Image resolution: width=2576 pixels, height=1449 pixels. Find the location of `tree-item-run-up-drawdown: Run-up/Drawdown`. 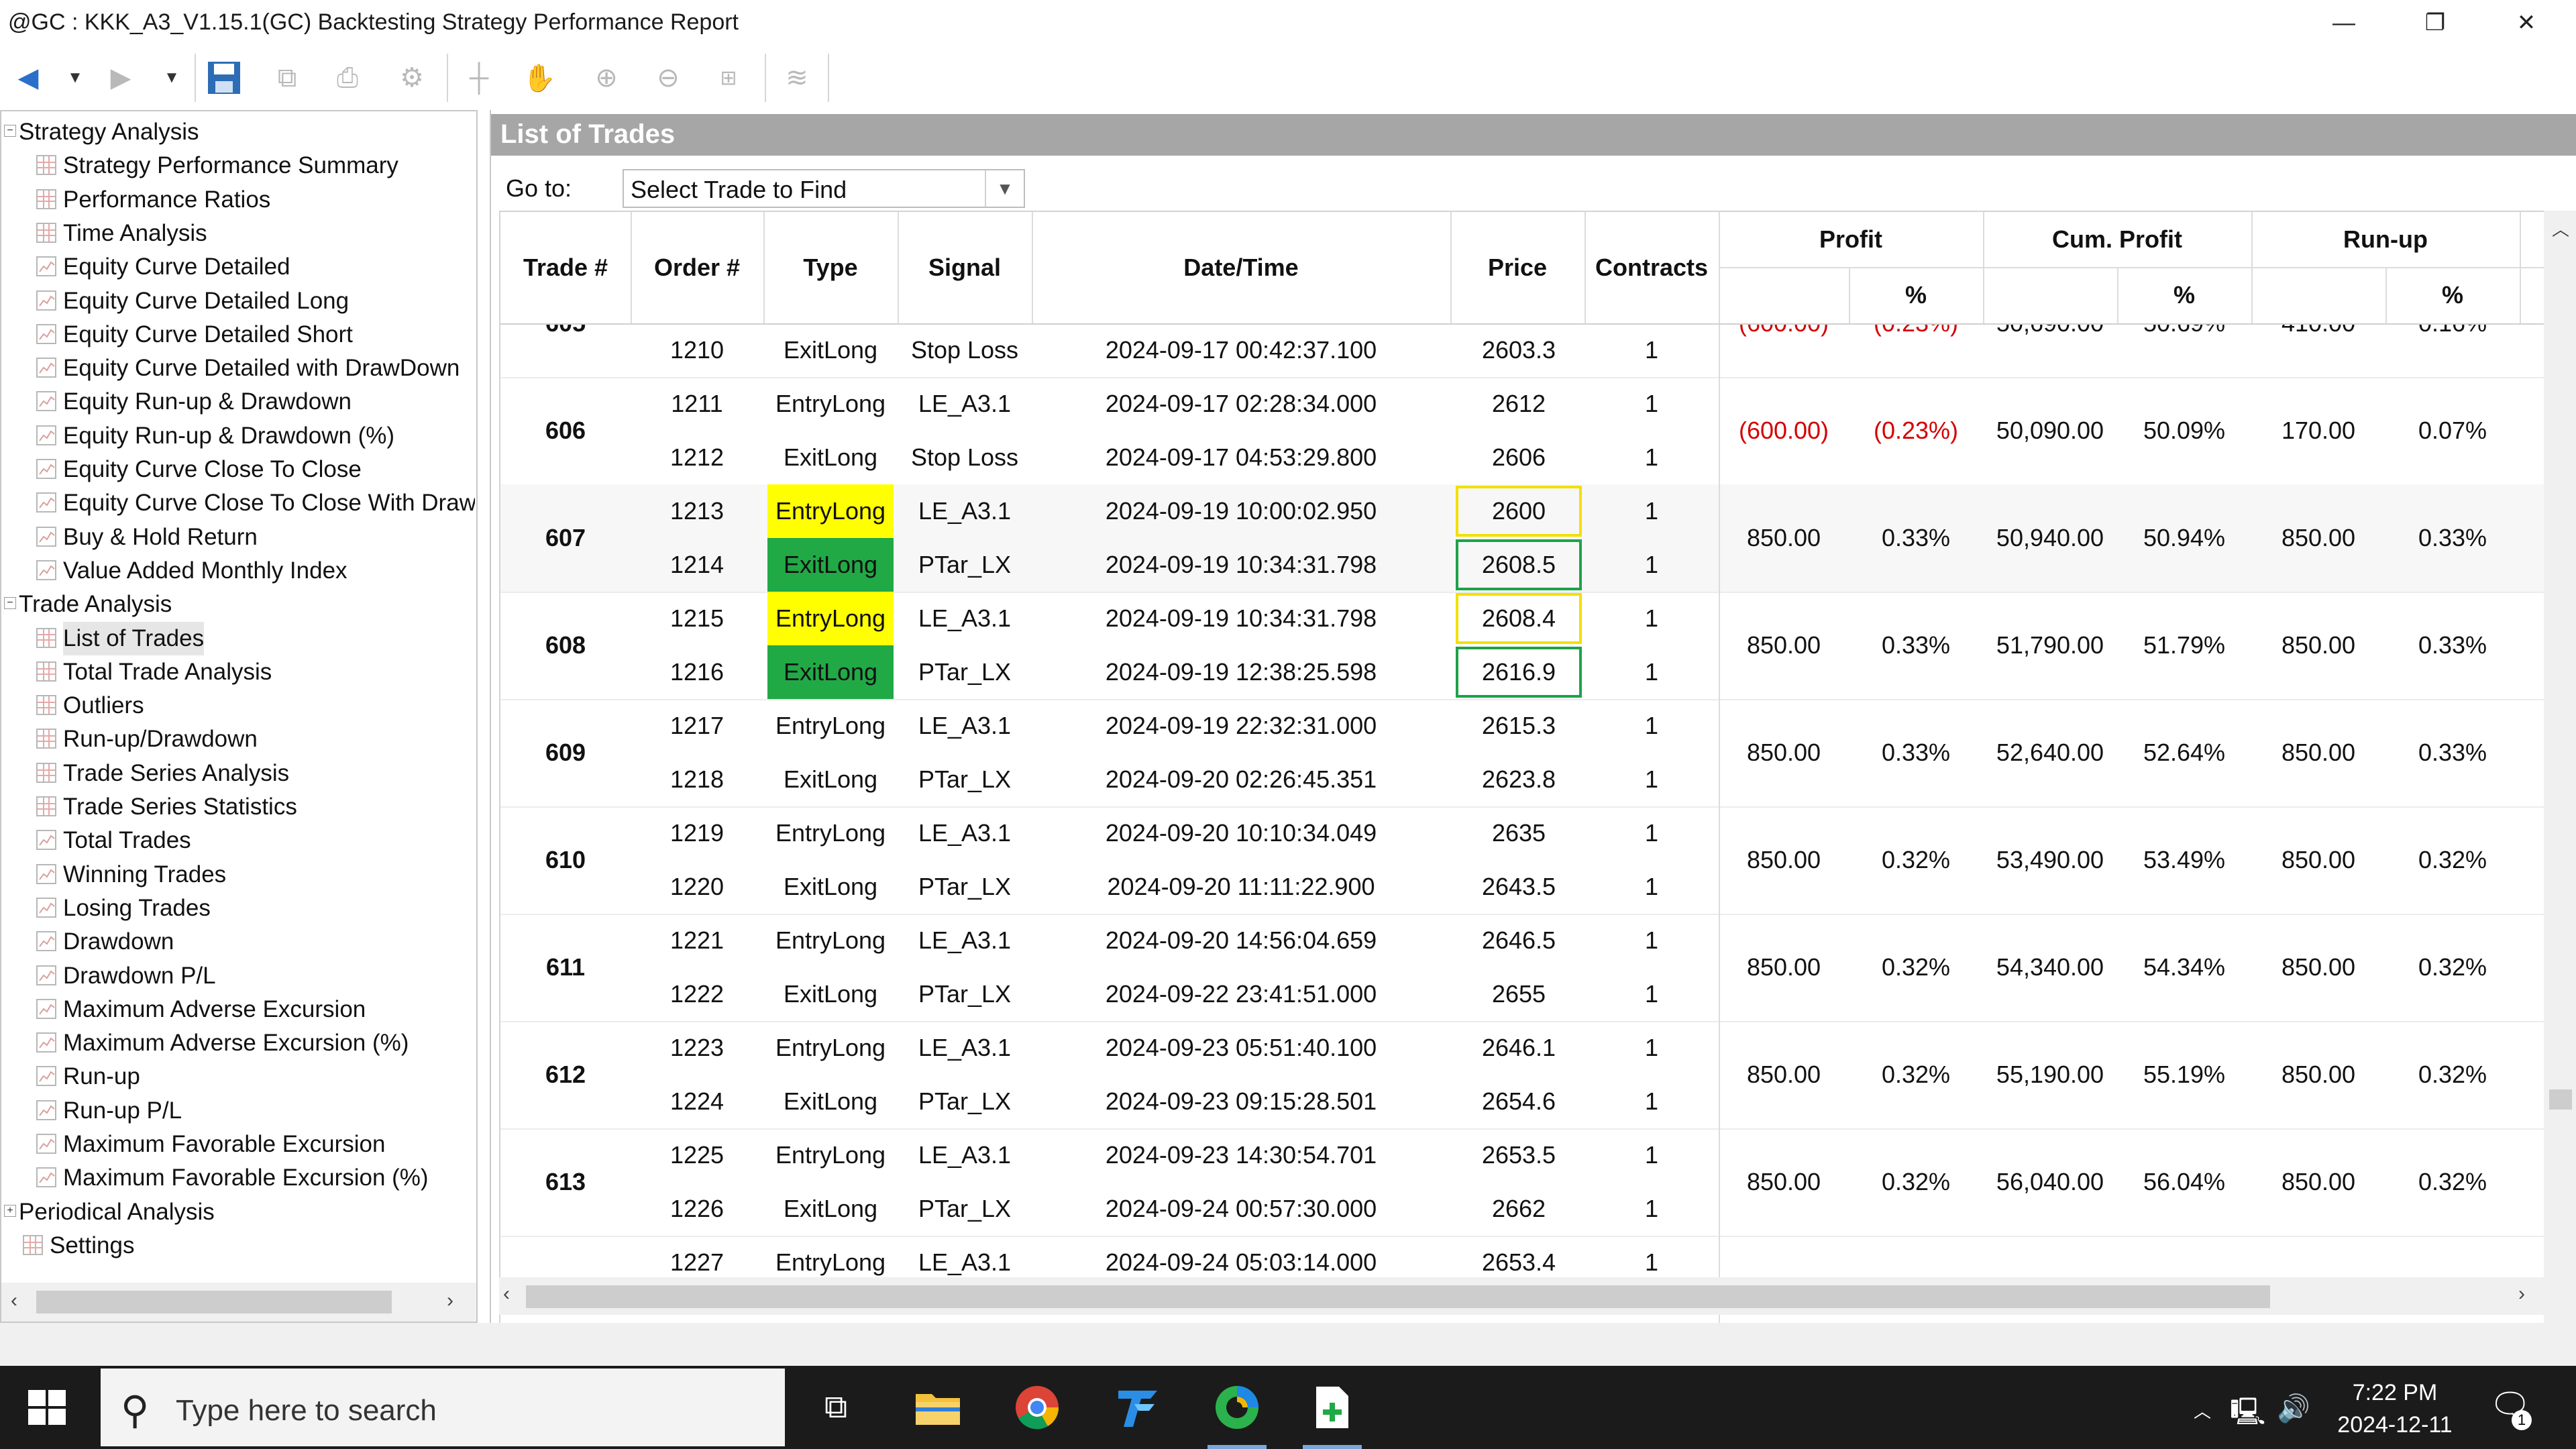

tree-item-run-up-drawdown: Run-up/Drawdown is located at coordinates (238, 739).